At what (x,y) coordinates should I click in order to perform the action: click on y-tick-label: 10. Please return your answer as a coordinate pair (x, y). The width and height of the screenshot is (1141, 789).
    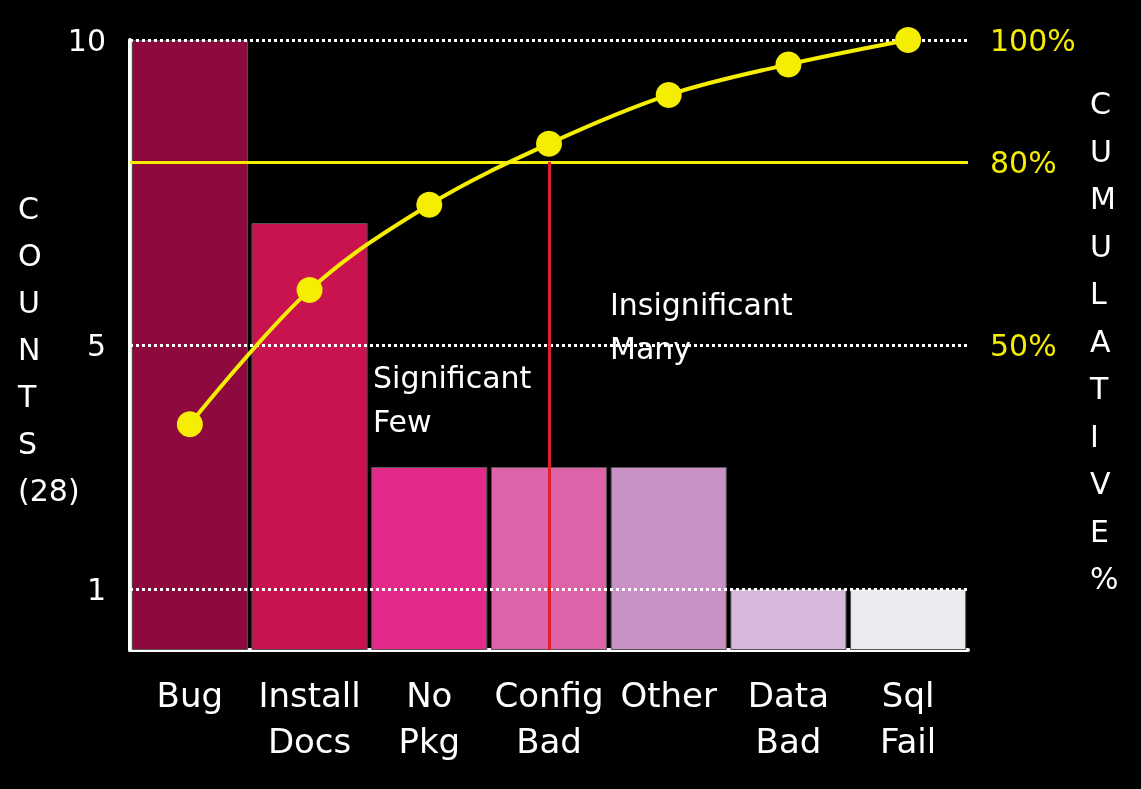
    Looking at the image, I should click on (86, 40).